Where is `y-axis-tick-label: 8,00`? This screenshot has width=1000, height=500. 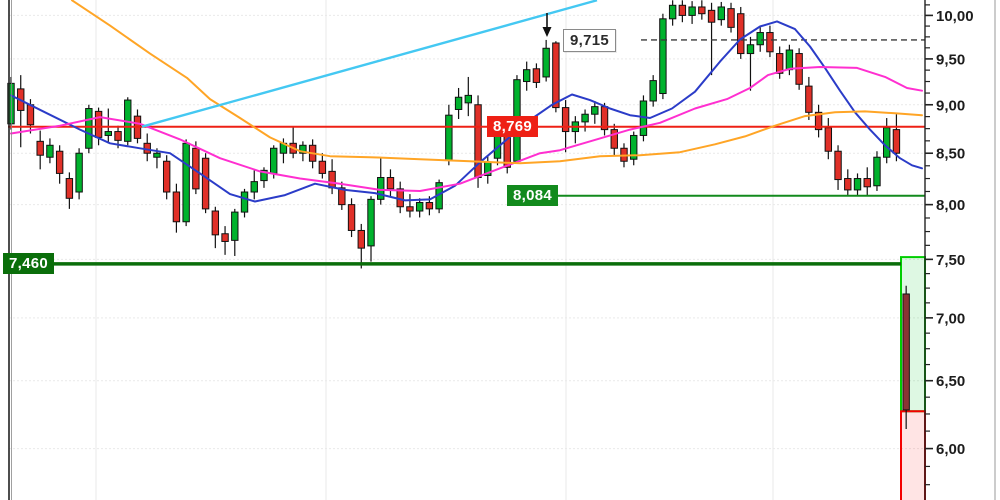
y-axis-tick-label: 8,00 is located at coordinates (950, 205).